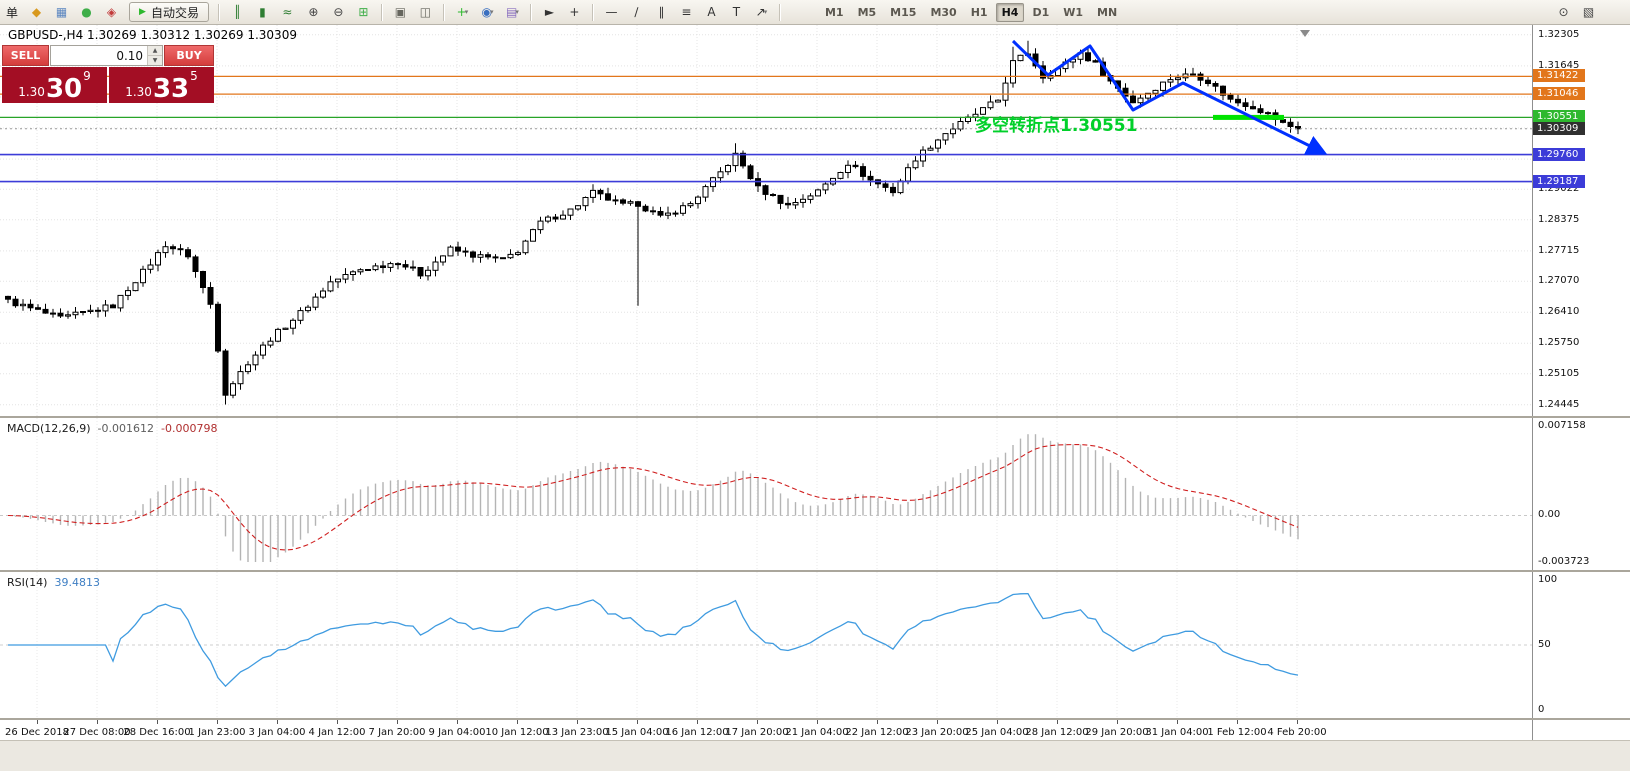 The height and width of the screenshot is (771, 1630). What do you see at coordinates (36, 12) in the screenshot?
I see `new-order-icon: ◆` at bounding box center [36, 12].